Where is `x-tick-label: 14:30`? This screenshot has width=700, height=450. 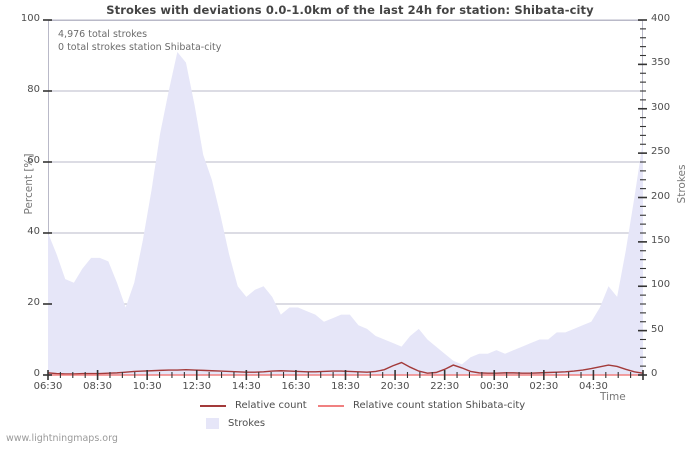
x-tick-label: 14:30 is located at coordinates (246, 386).